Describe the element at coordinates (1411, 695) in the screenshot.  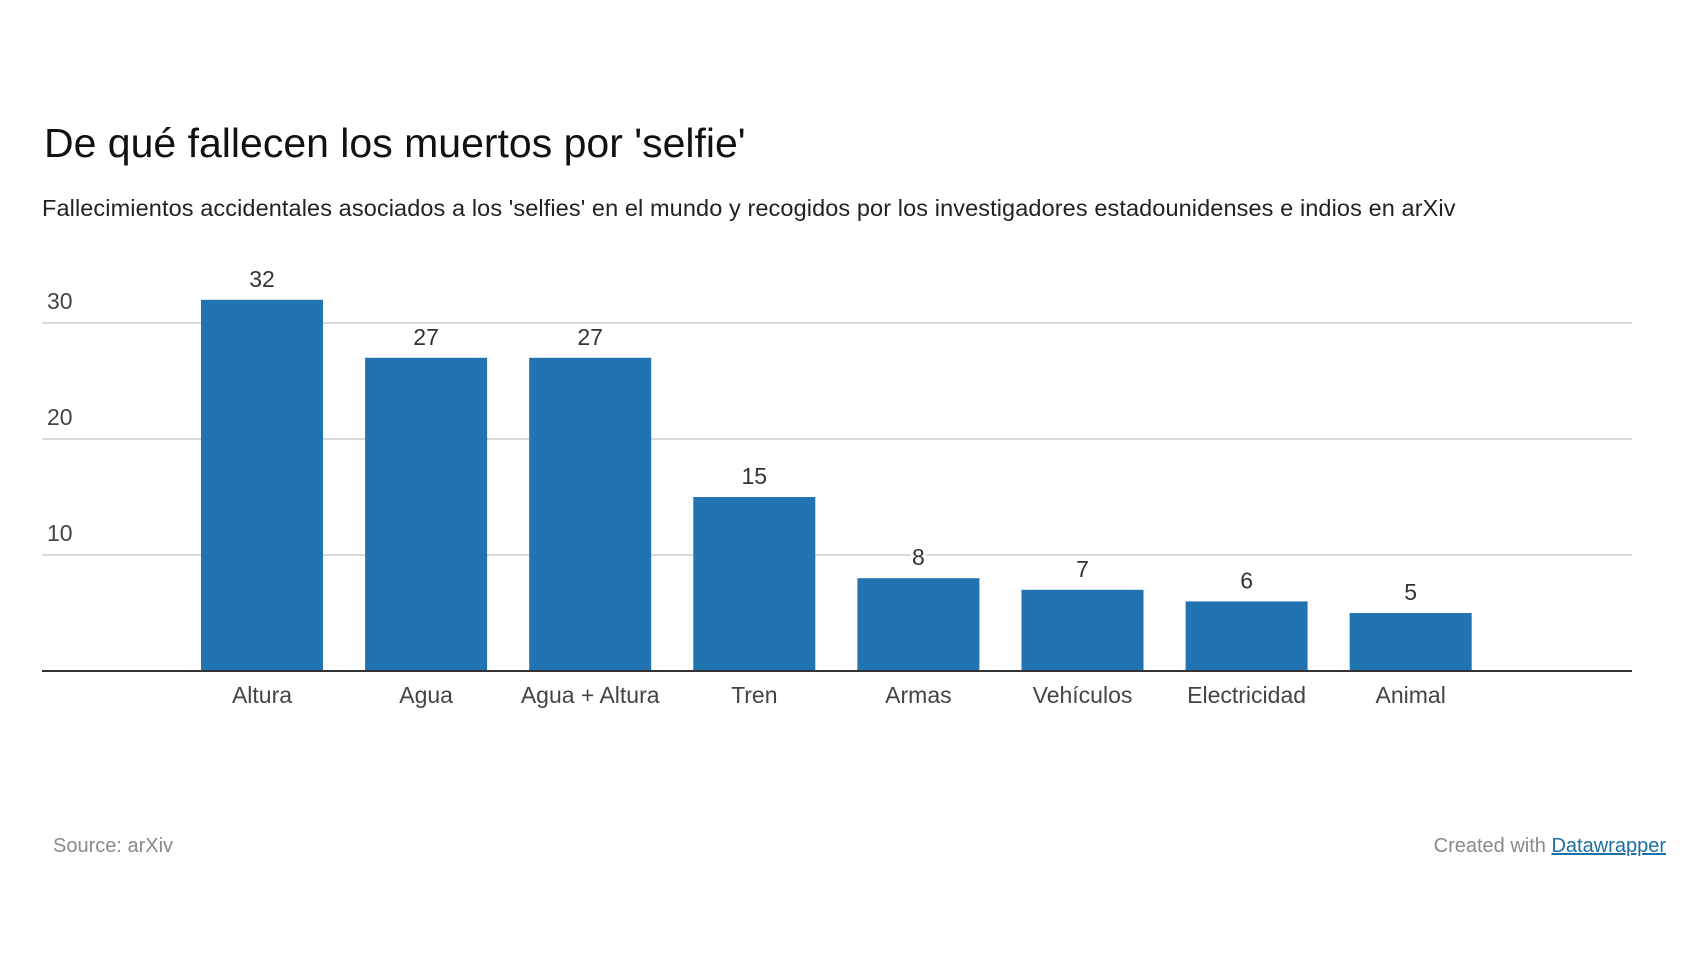
I see `x-tick-label: Animal` at that location.